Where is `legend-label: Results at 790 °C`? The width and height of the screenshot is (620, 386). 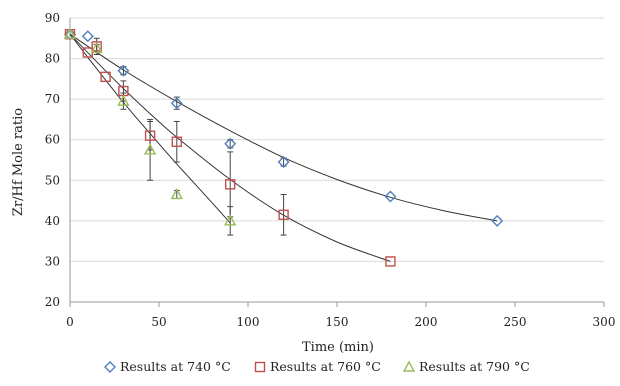
legend-label: Results at 790 °C is located at coordinates (474, 366).